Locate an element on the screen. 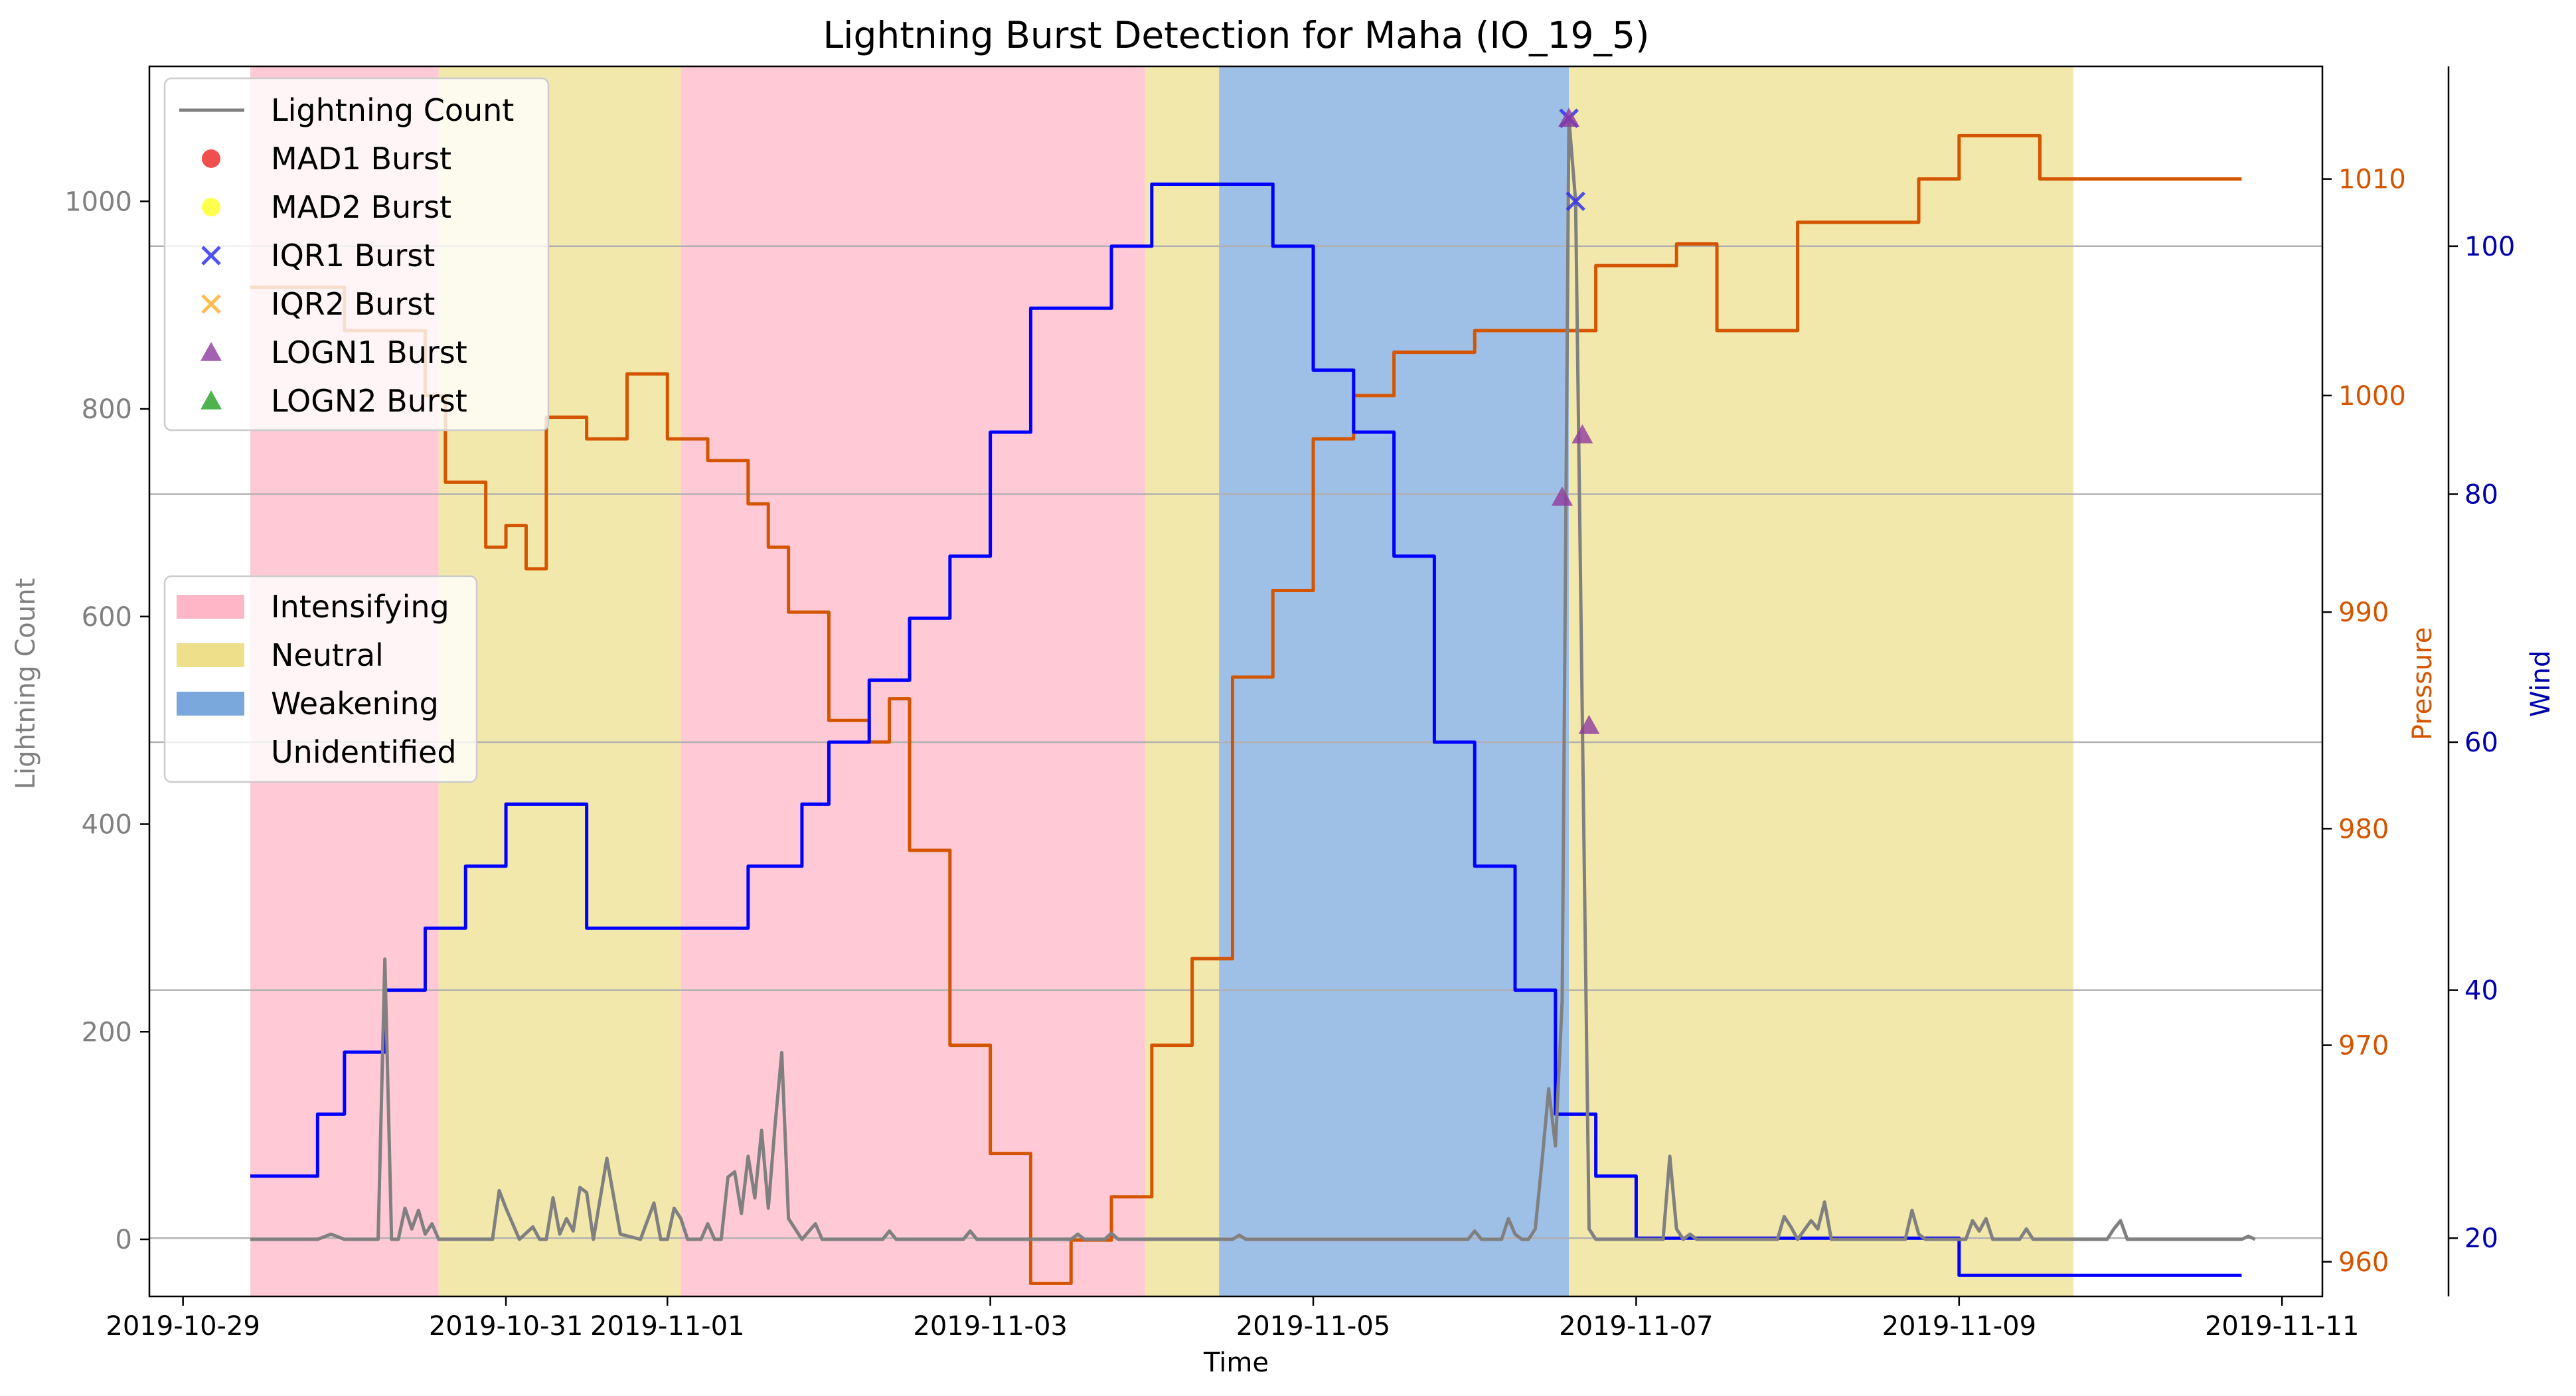 The height and width of the screenshot is (1396, 2576). x-tick-label: 2019-11-01 is located at coordinates (667, 1326).